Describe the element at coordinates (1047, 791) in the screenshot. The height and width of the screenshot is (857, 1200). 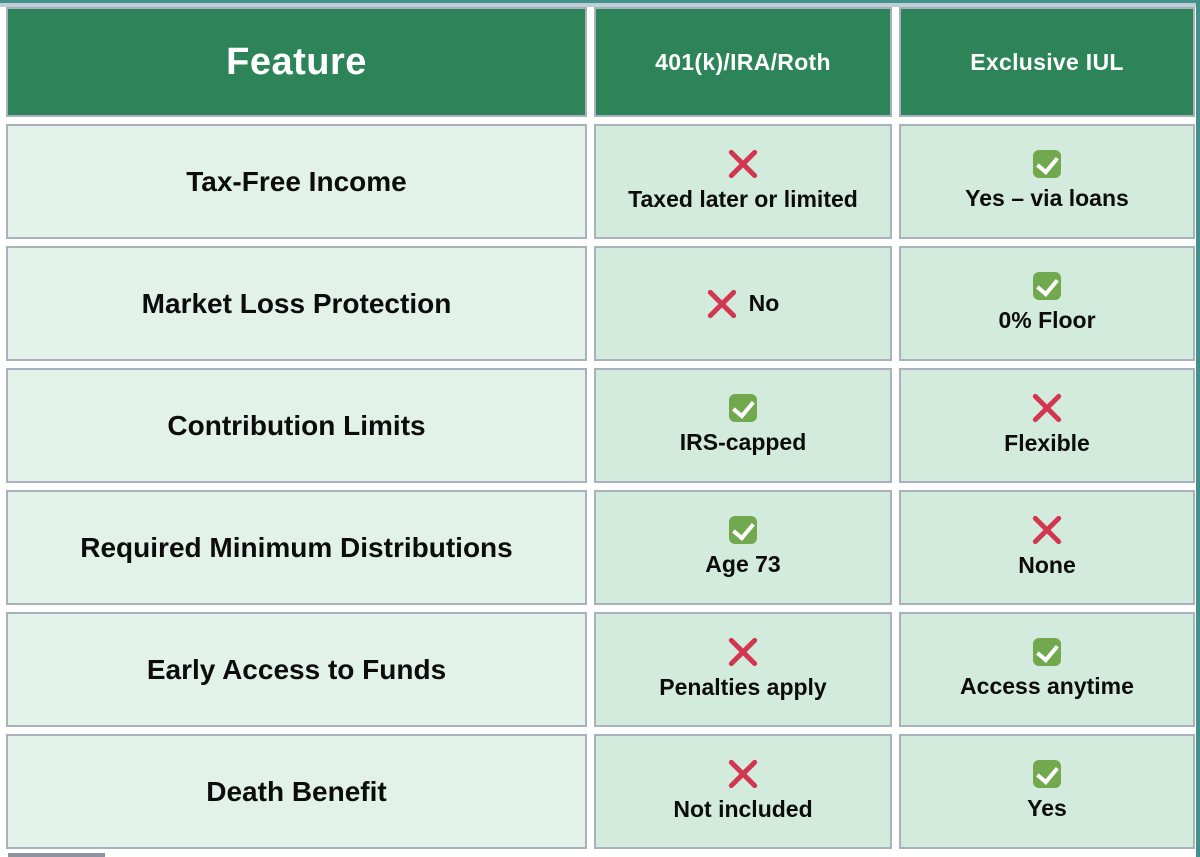
I see `status-cell-iul: Yes` at that location.